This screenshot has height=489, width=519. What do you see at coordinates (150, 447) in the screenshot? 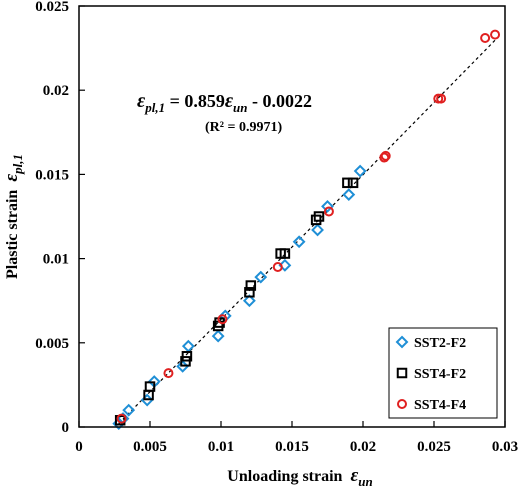
I see `x-tick-label: 0.005` at bounding box center [150, 447].